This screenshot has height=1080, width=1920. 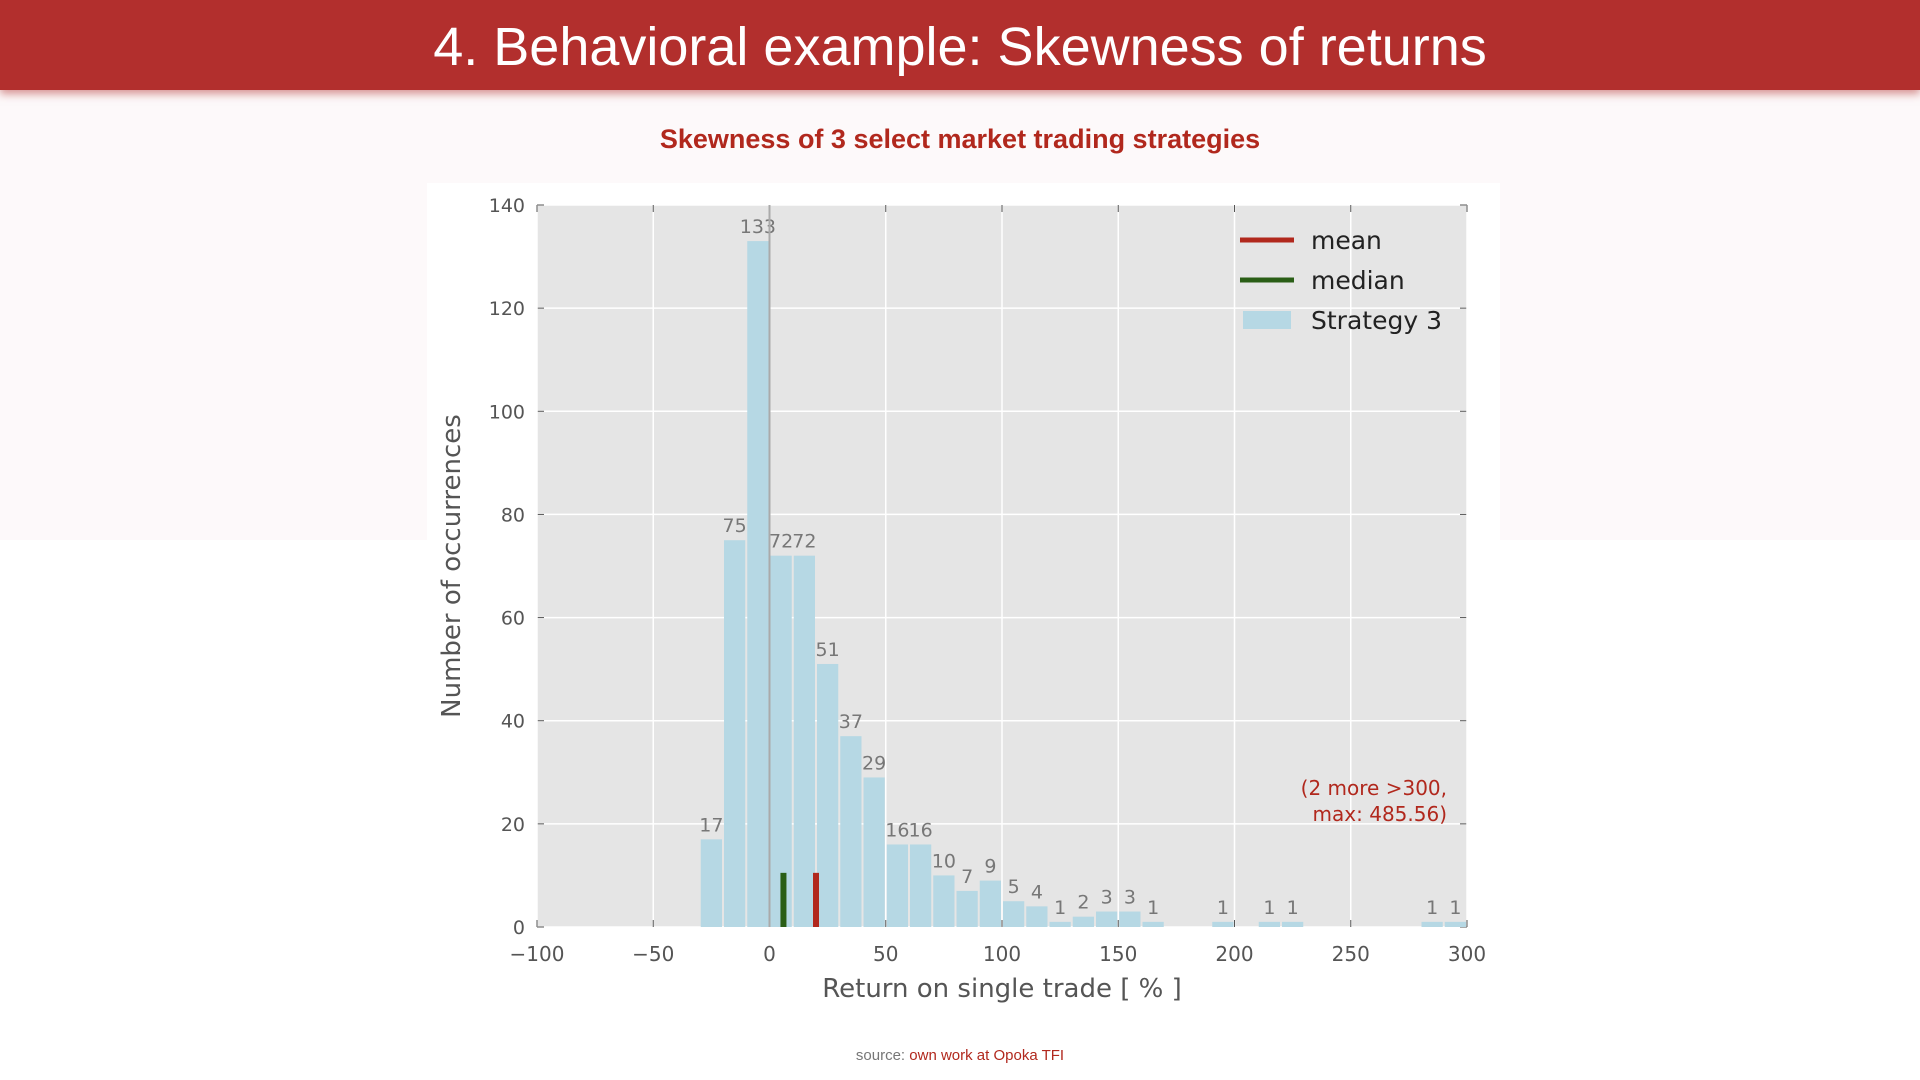 What do you see at coordinates (987, 1055) in the screenshot?
I see `source-link: own work at Opoka TFI` at bounding box center [987, 1055].